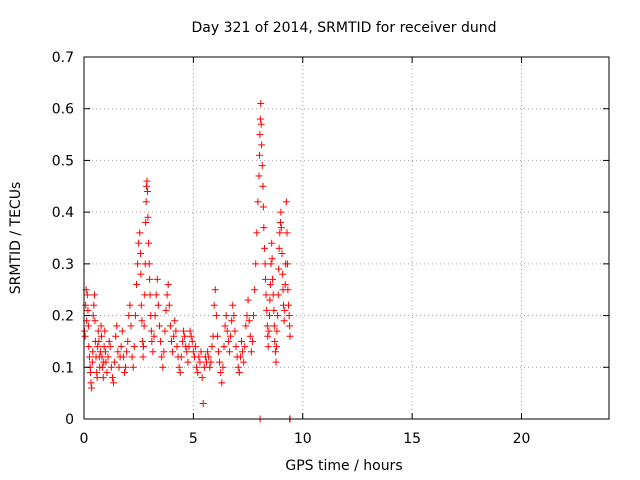  Describe the element at coordinates (84, 439) in the screenshot. I see `x-tick-label: 0` at that location.